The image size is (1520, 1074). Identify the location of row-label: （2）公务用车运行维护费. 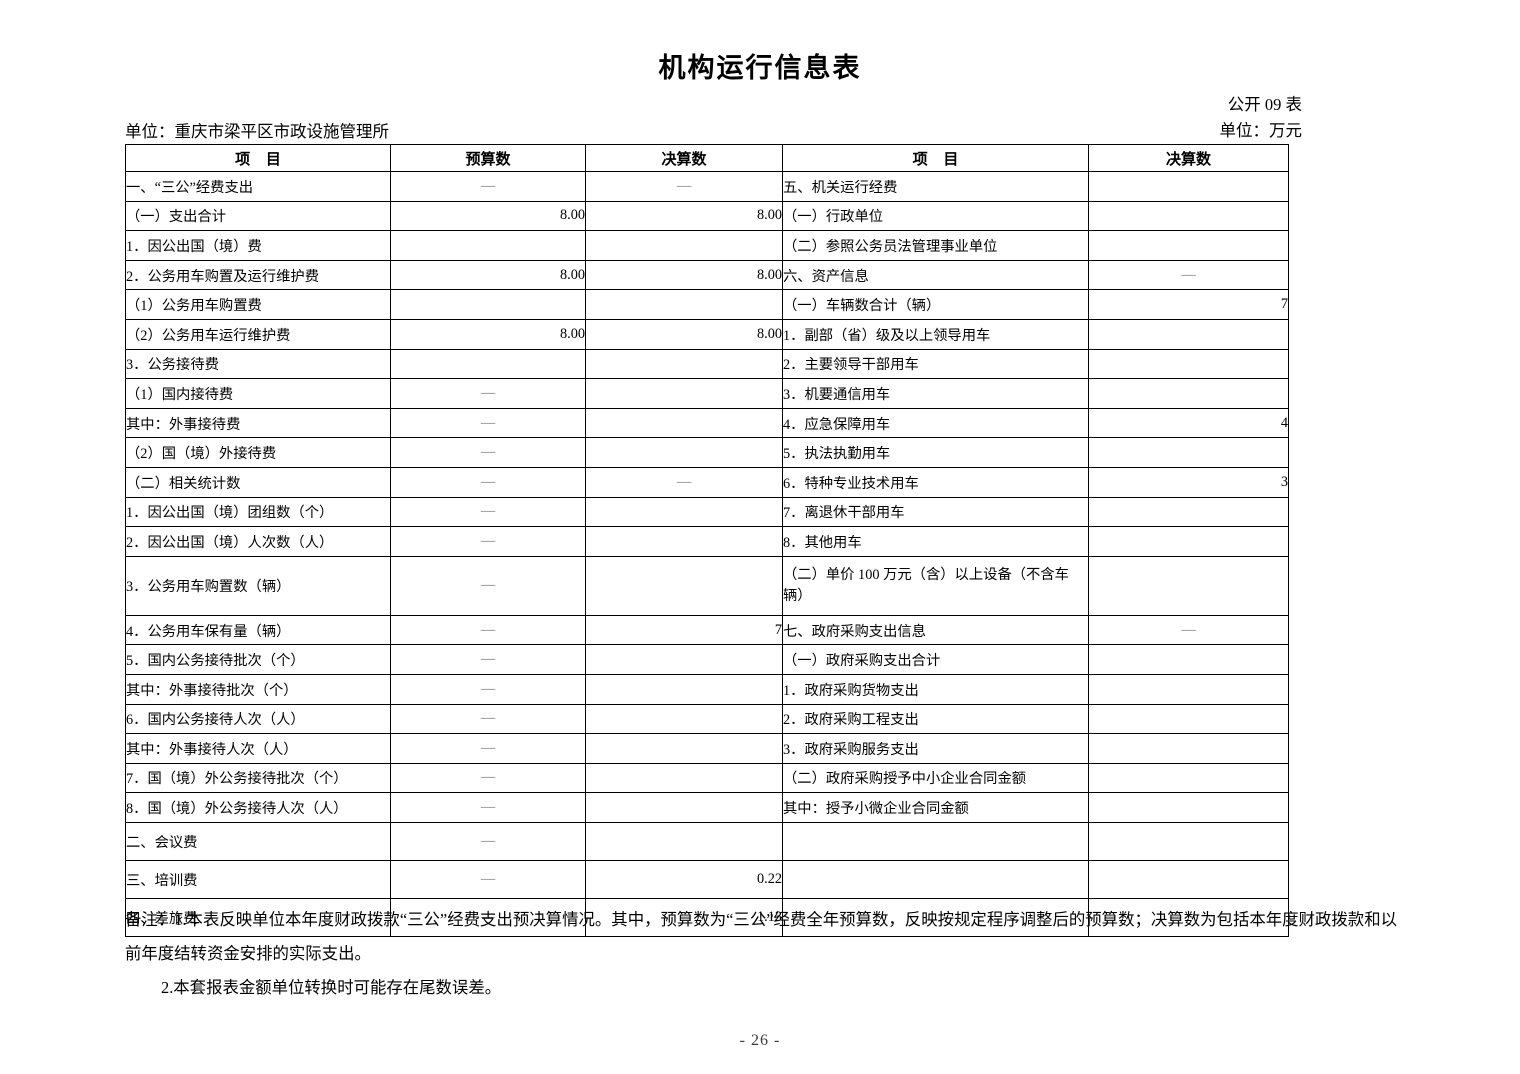
(208, 335).